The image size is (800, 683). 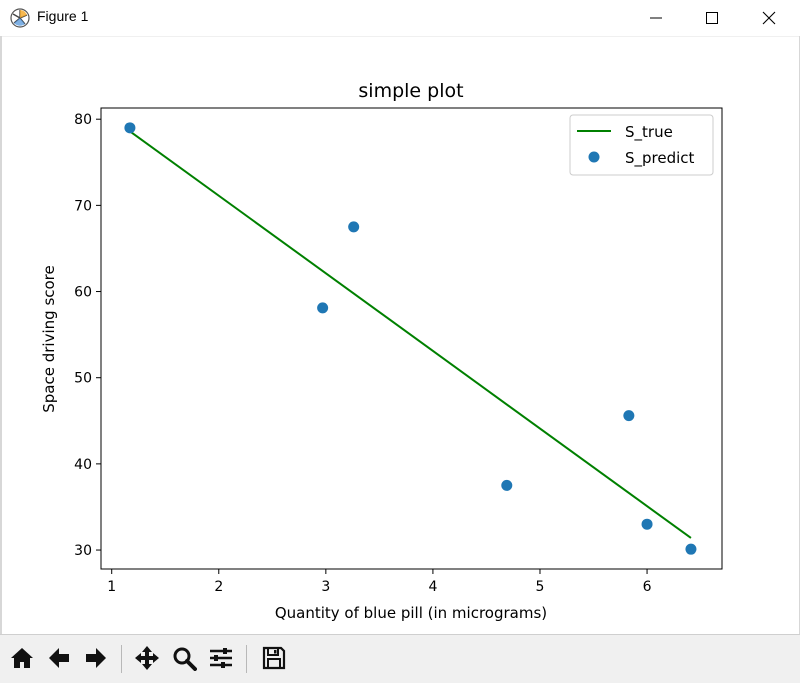 What do you see at coordinates (660, 158) in the screenshot?
I see `legend-label-s-predict: S_predict` at bounding box center [660, 158].